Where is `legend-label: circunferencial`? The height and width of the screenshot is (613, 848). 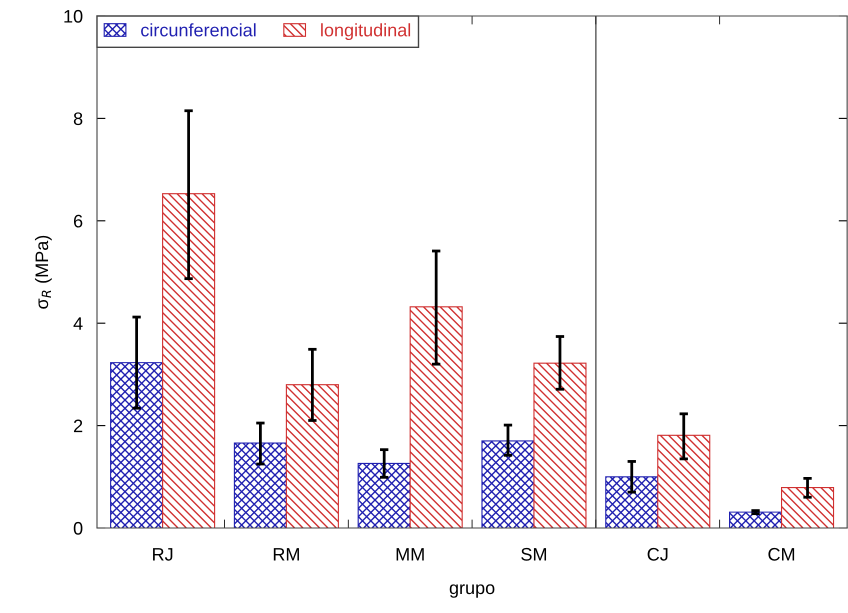 legend-label: circunferencial is located at coordinates (198, 29).